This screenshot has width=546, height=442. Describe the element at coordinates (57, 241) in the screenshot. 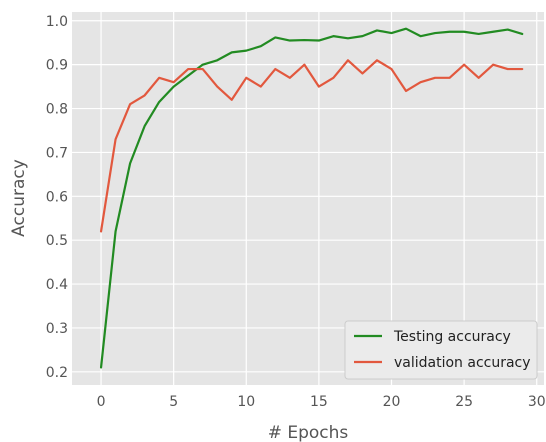

I see `y-tick-label: 0.5` at that location.